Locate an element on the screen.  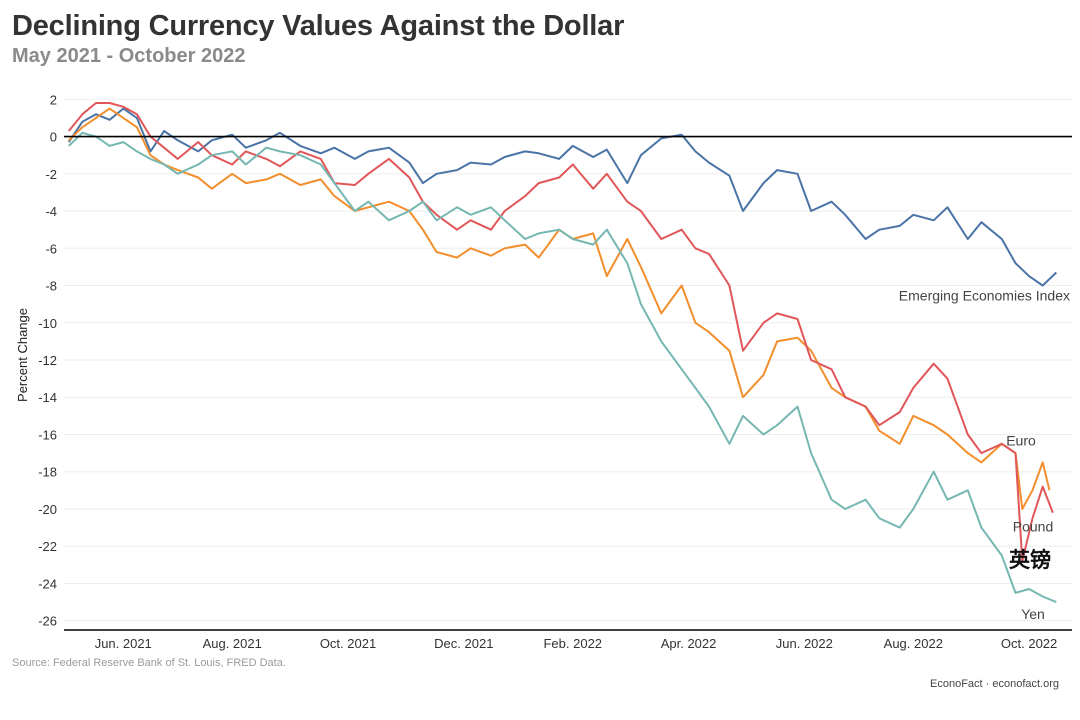
y-tick-label: 2 is located at coordinates (53, 99).